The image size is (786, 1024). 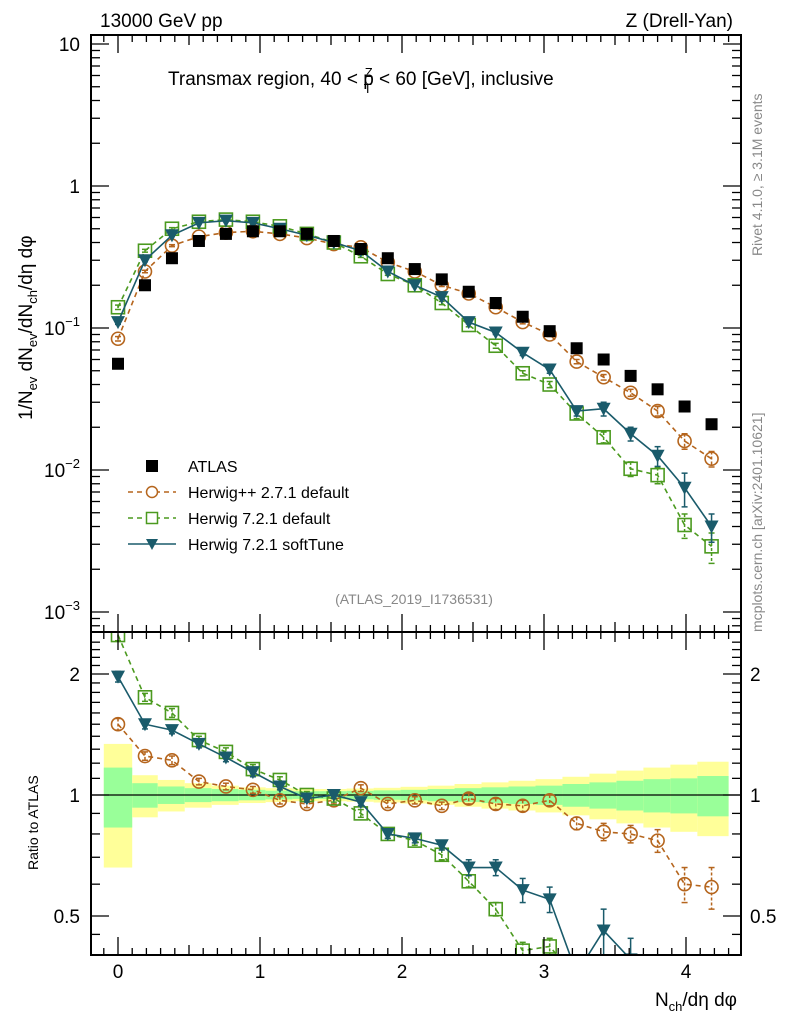 What do you see at coordinates (269, 493) in the screenshot?
I see `legend-label: Herwig++ 2.7.1 default` at bounding box center [269, 493].